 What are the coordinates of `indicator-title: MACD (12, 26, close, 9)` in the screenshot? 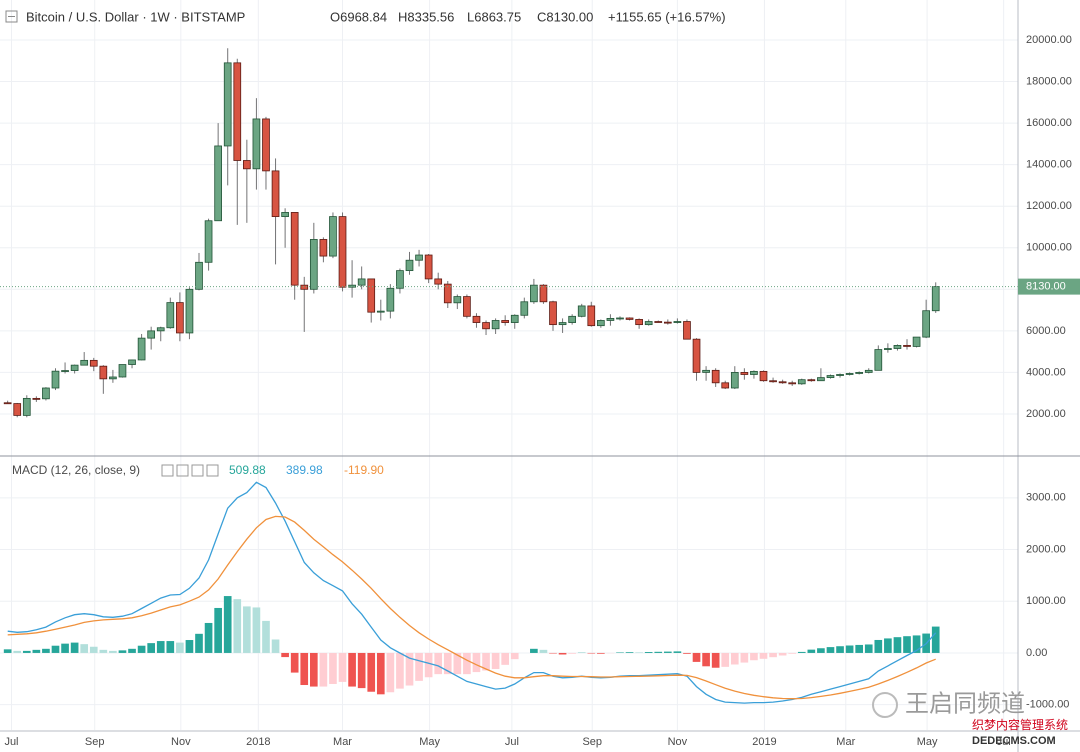 It's located at (76, 470).